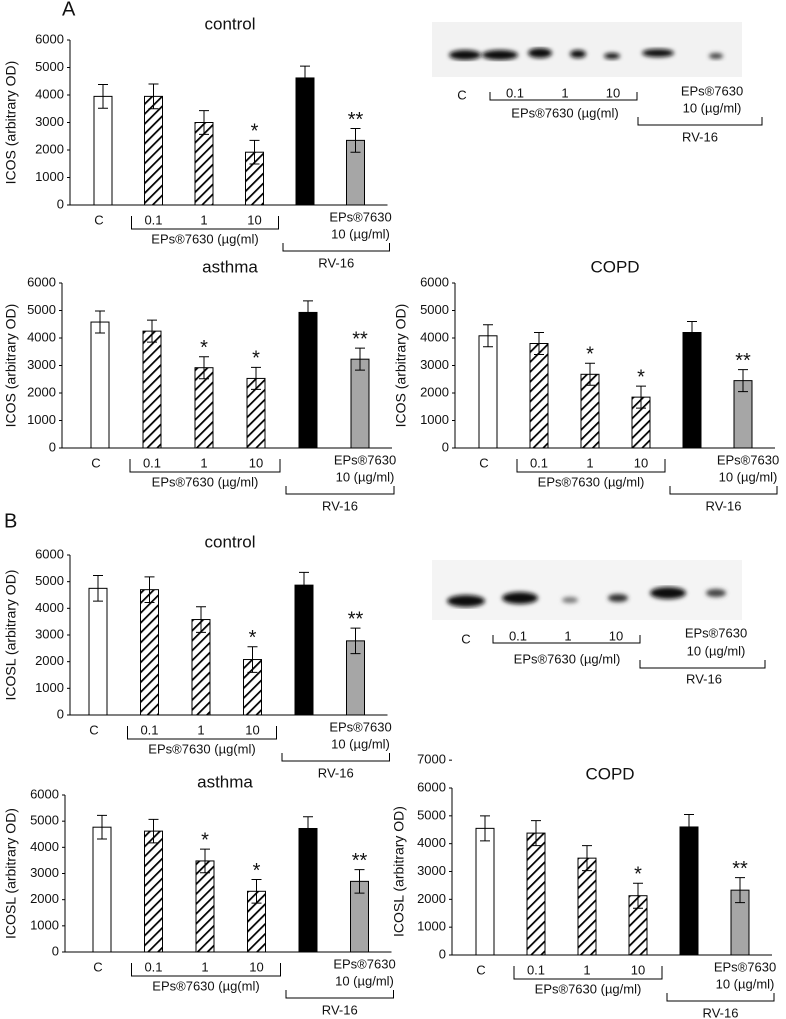 The height and width of the screenshot is (1019, 786). What do you see at coordinates (69, 10) in the screenshot?
I see `panel-label: A` at bounding box center [69, 10].